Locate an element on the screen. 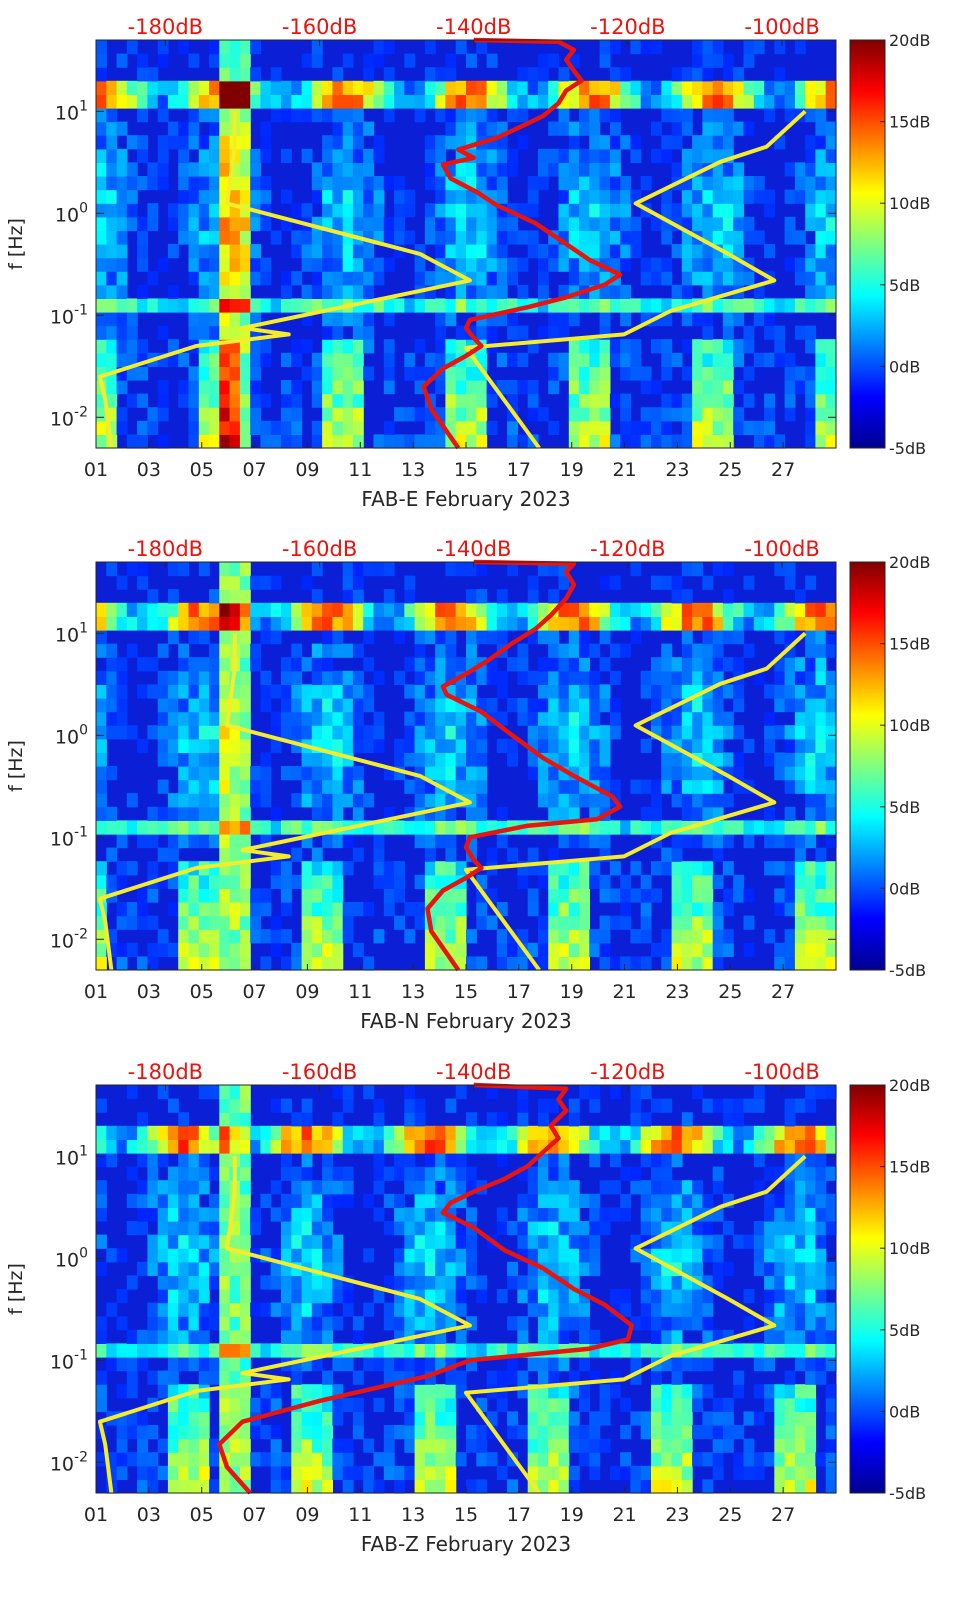 The image size is (962, 1599). x-tick-label: 03 is located at coordinates (149, 1515).